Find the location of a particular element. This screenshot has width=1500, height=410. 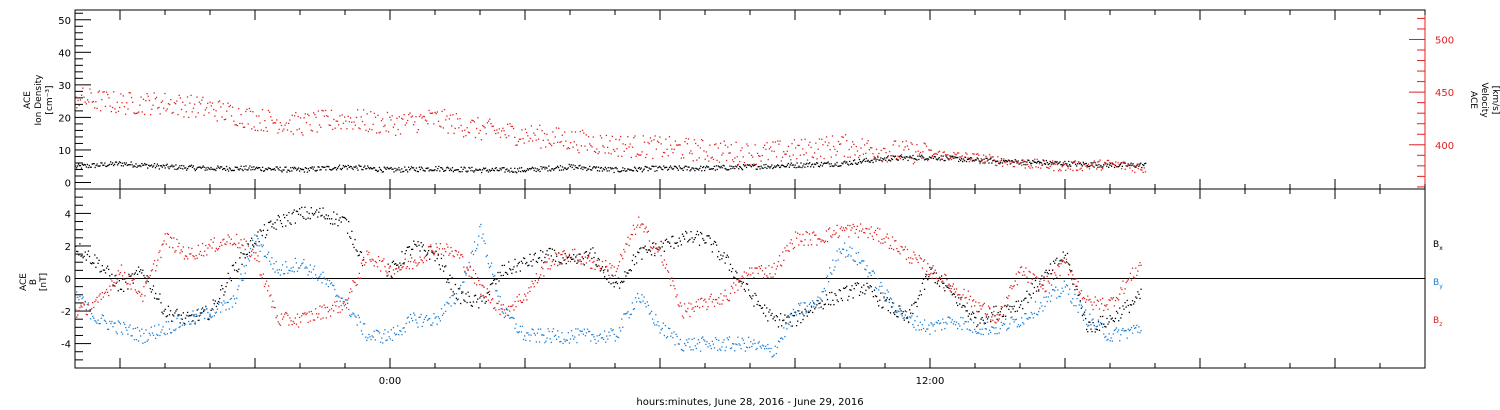

density-tick-label: 0 is located at coordinates (68, 183).